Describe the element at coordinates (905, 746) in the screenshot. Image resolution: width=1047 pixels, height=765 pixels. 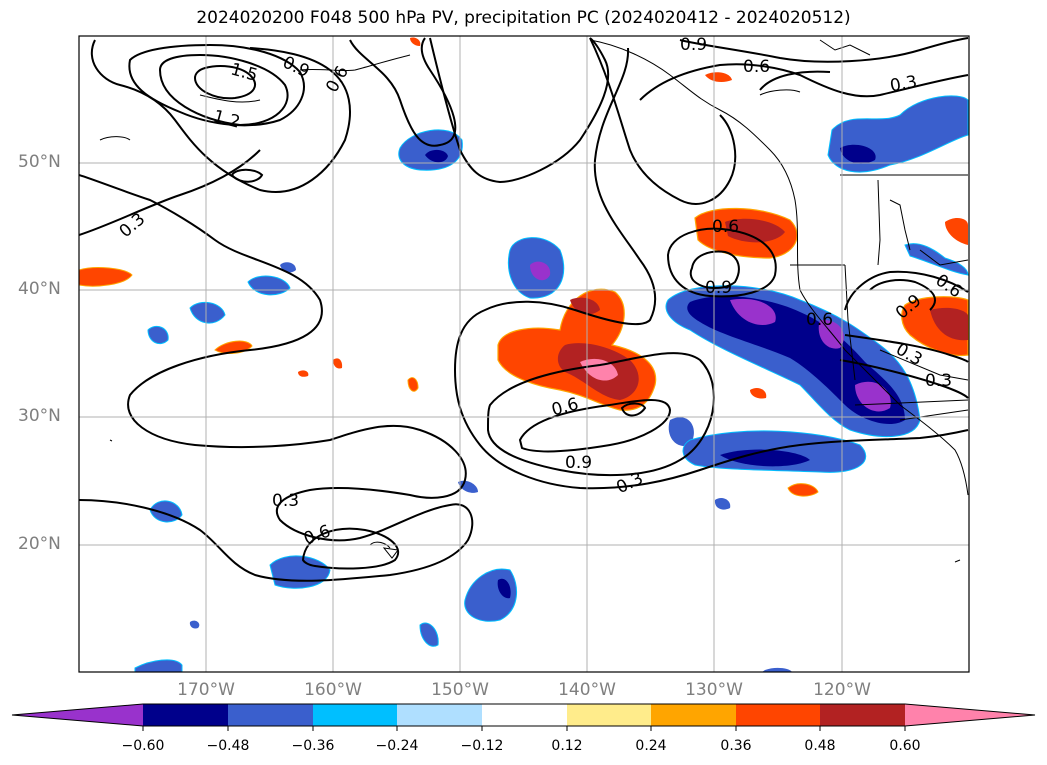
I see `colorbar-tick-label: 0.60` at that location.